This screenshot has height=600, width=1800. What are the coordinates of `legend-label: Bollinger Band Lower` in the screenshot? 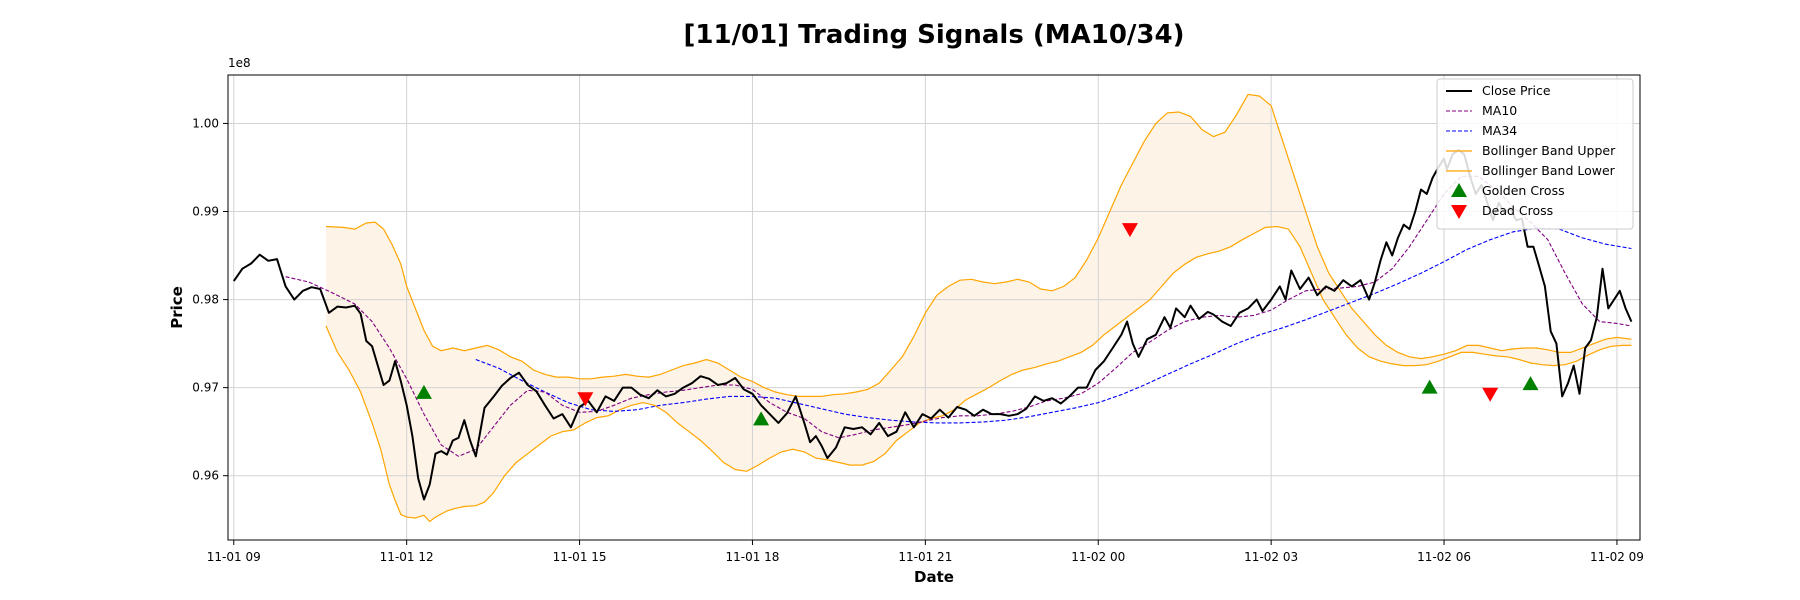 It's located at (1549, 170).